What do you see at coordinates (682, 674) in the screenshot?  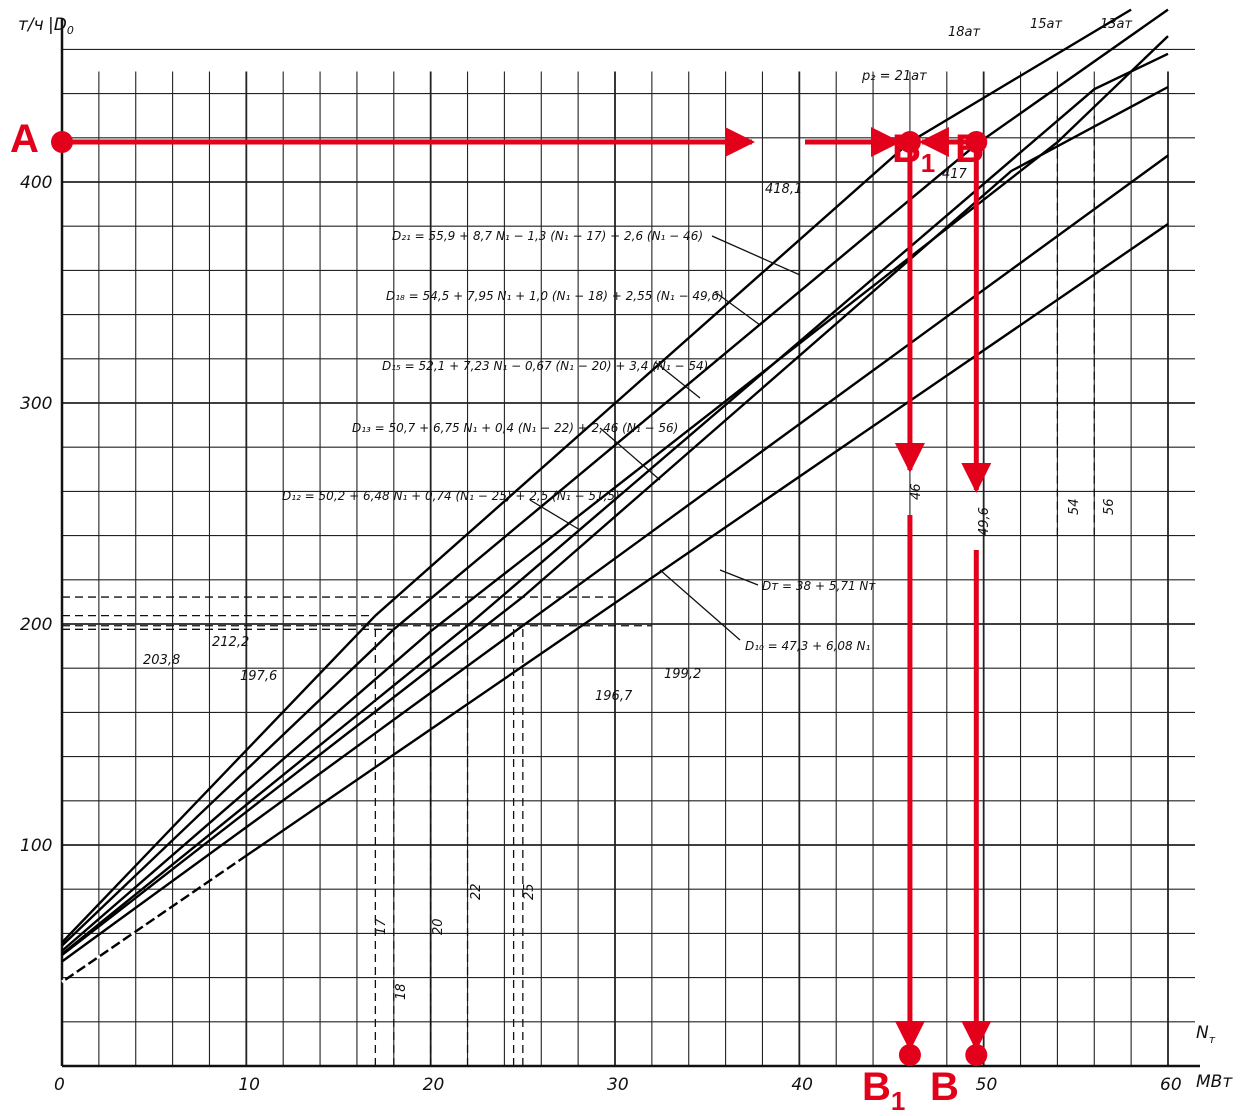 I see `annot-199-2: 199,2` at bounding box center [682, 674].